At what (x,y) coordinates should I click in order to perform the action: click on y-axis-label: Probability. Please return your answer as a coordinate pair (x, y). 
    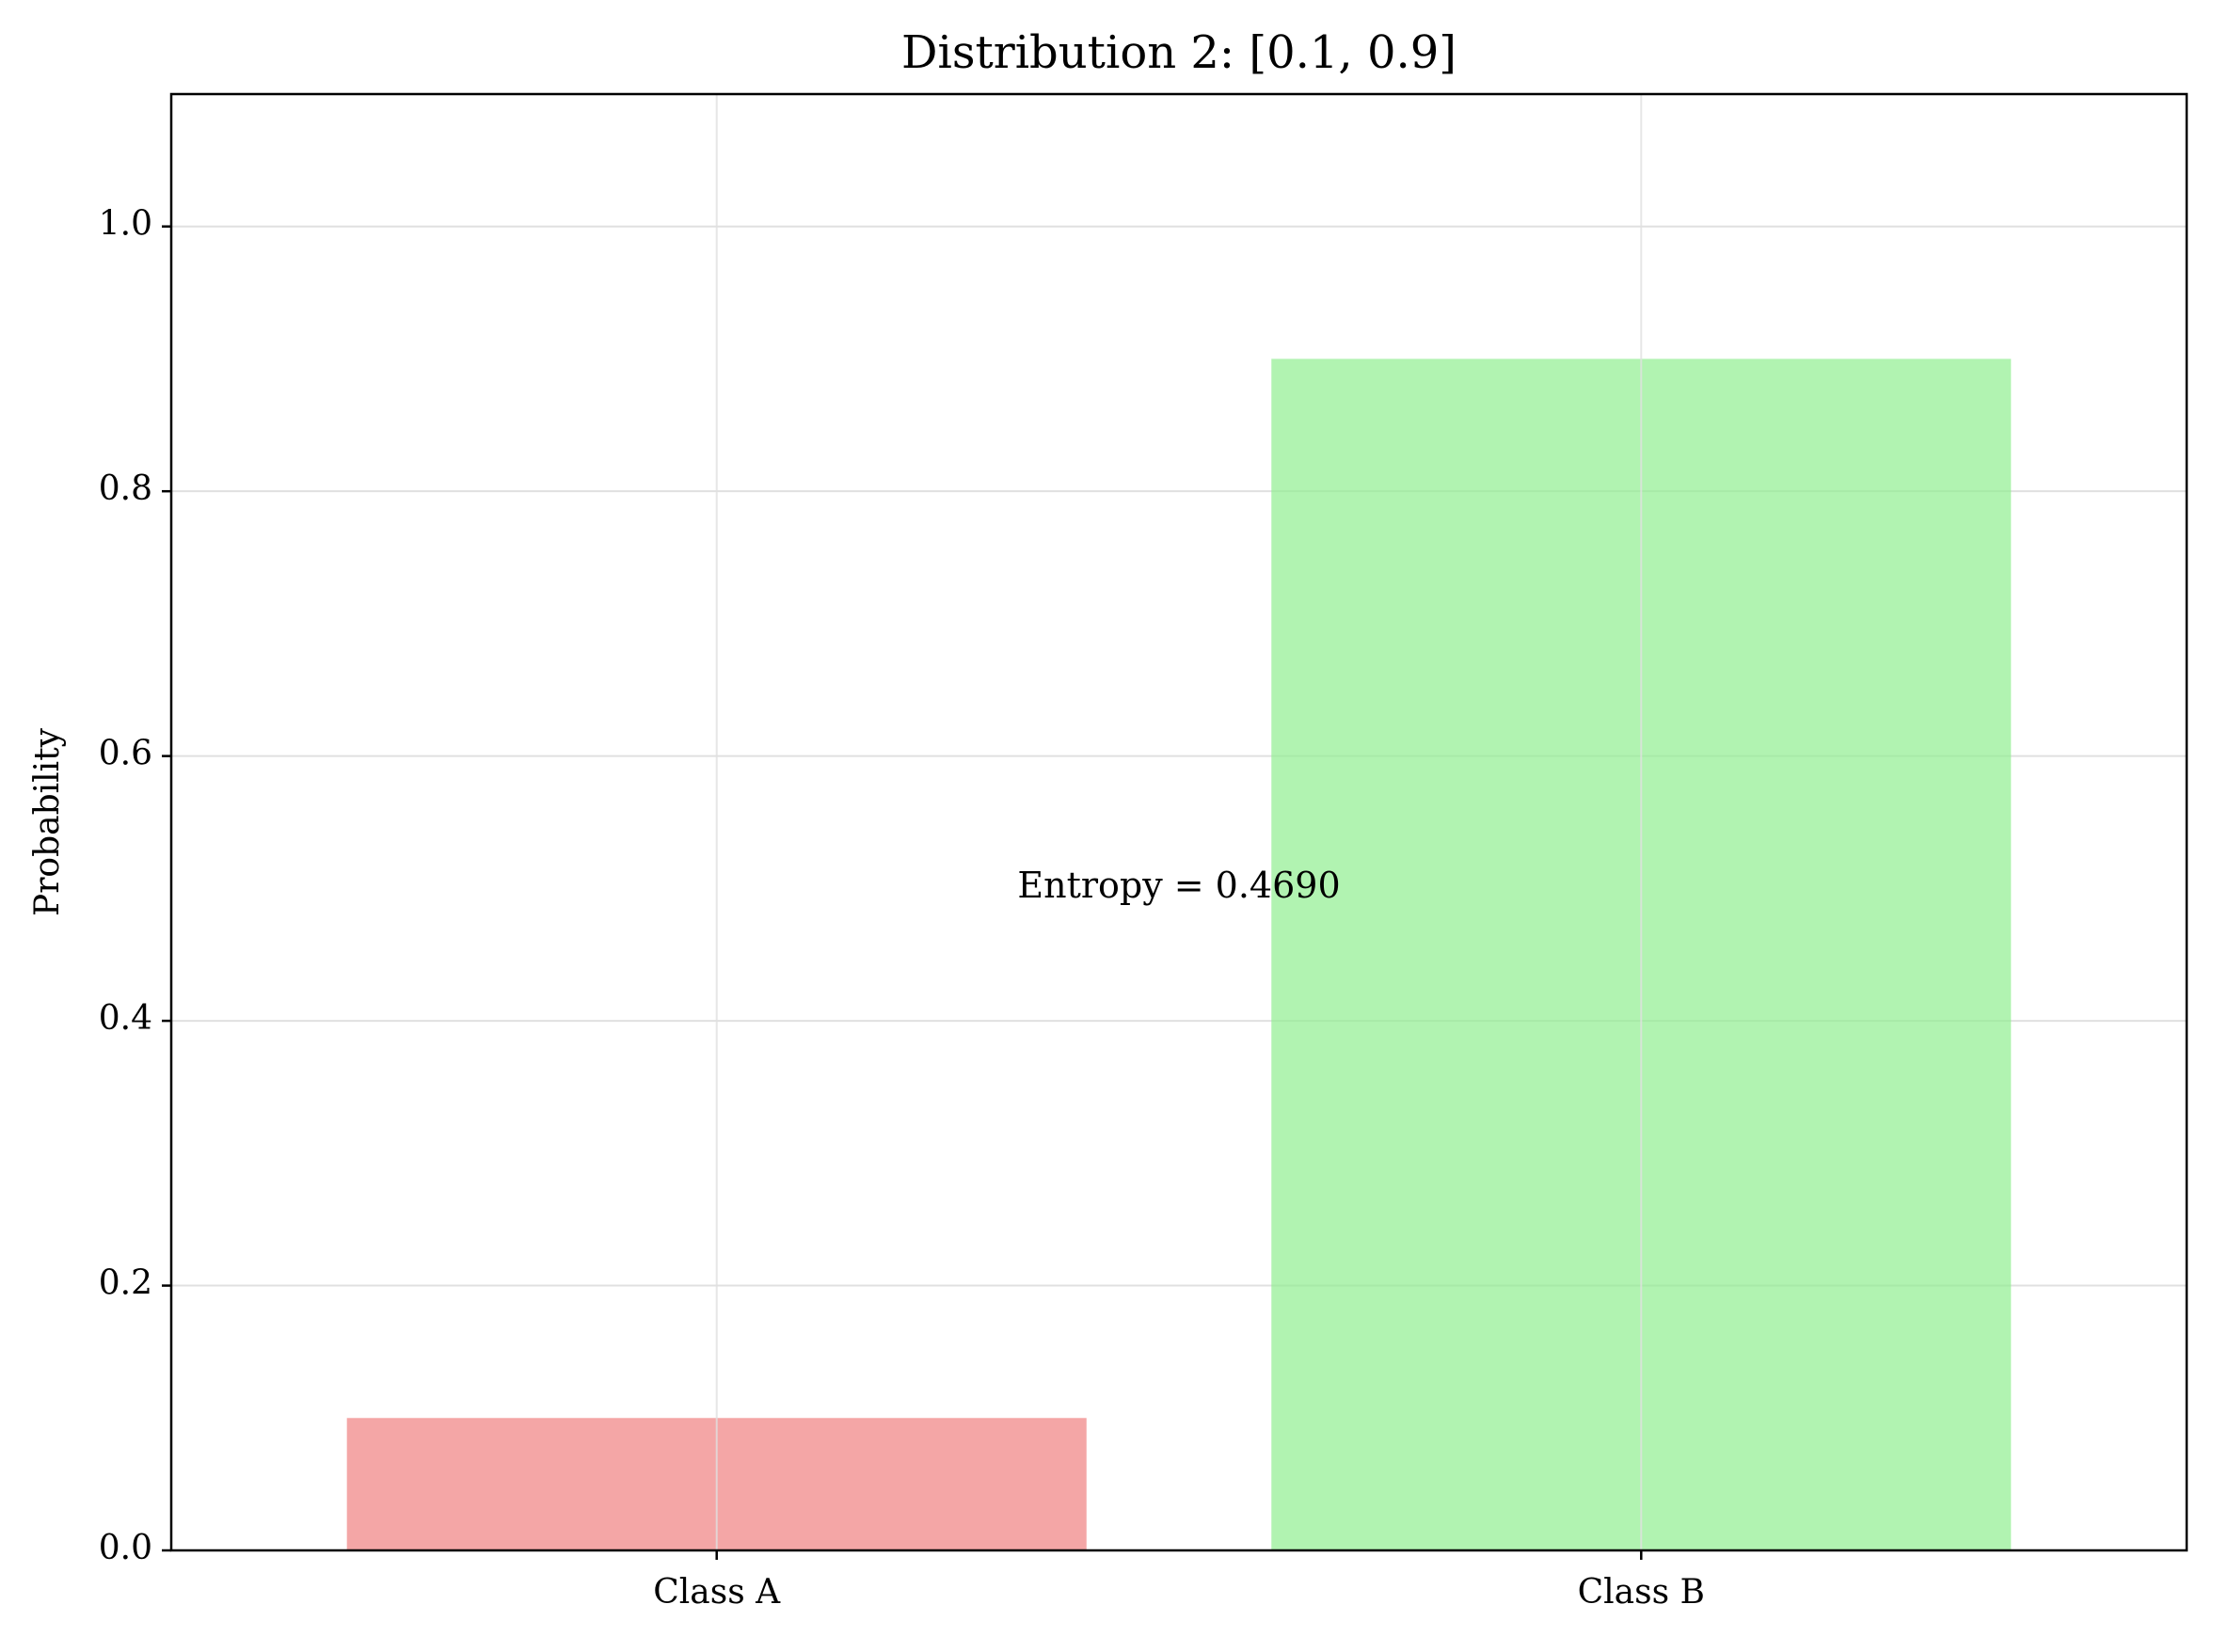
    Looking at the image, I should click on (48, 821).